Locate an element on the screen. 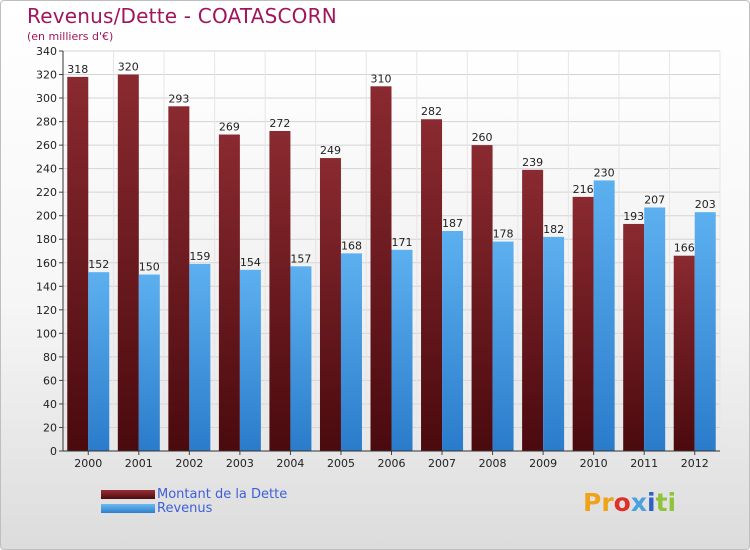 This screenshot has height=550, width=750. logo-part: i is located at coordinates (651, 502).